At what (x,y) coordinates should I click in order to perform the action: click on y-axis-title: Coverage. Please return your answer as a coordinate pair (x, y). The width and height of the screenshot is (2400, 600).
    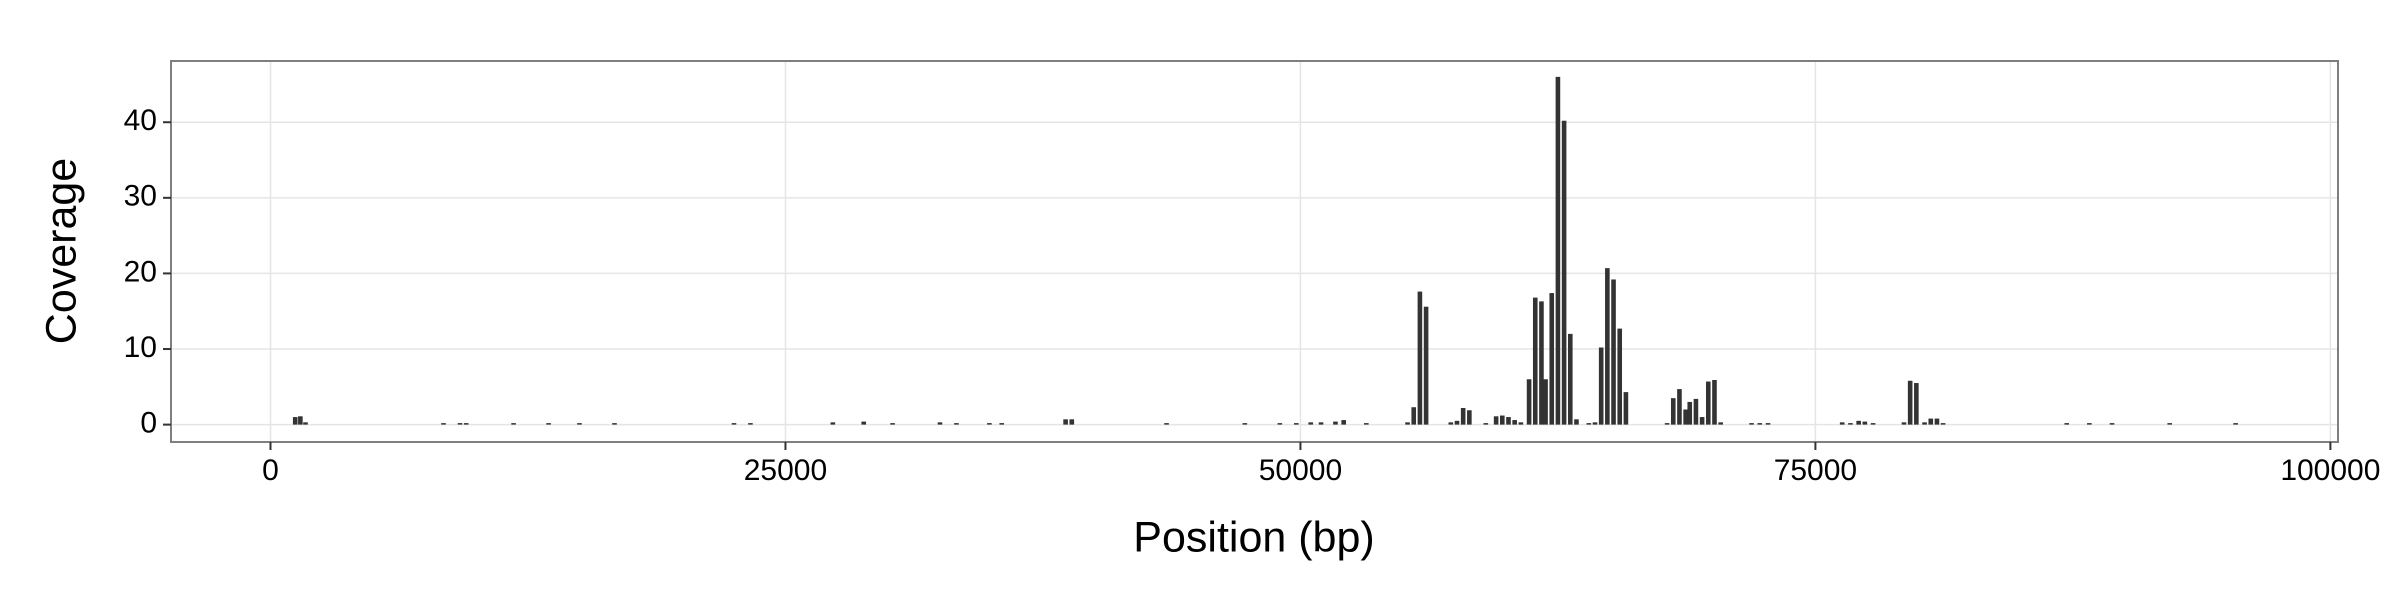
    Looking at the image, I should click on (61, 251).